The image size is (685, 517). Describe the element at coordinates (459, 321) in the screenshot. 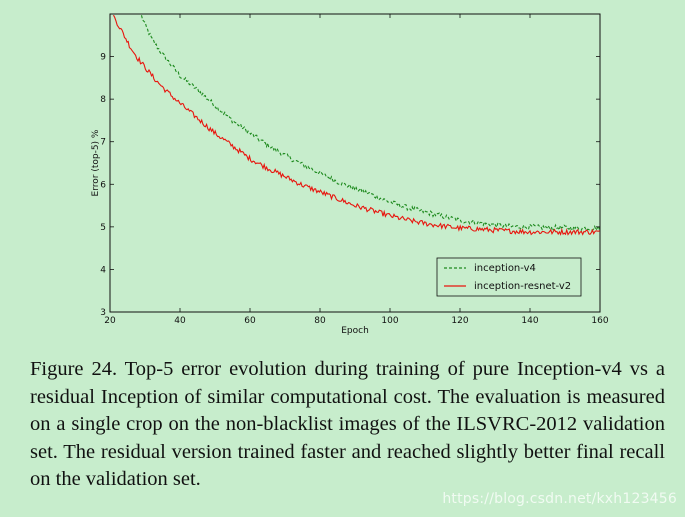

I see `x-tick-label: 120` at that location.